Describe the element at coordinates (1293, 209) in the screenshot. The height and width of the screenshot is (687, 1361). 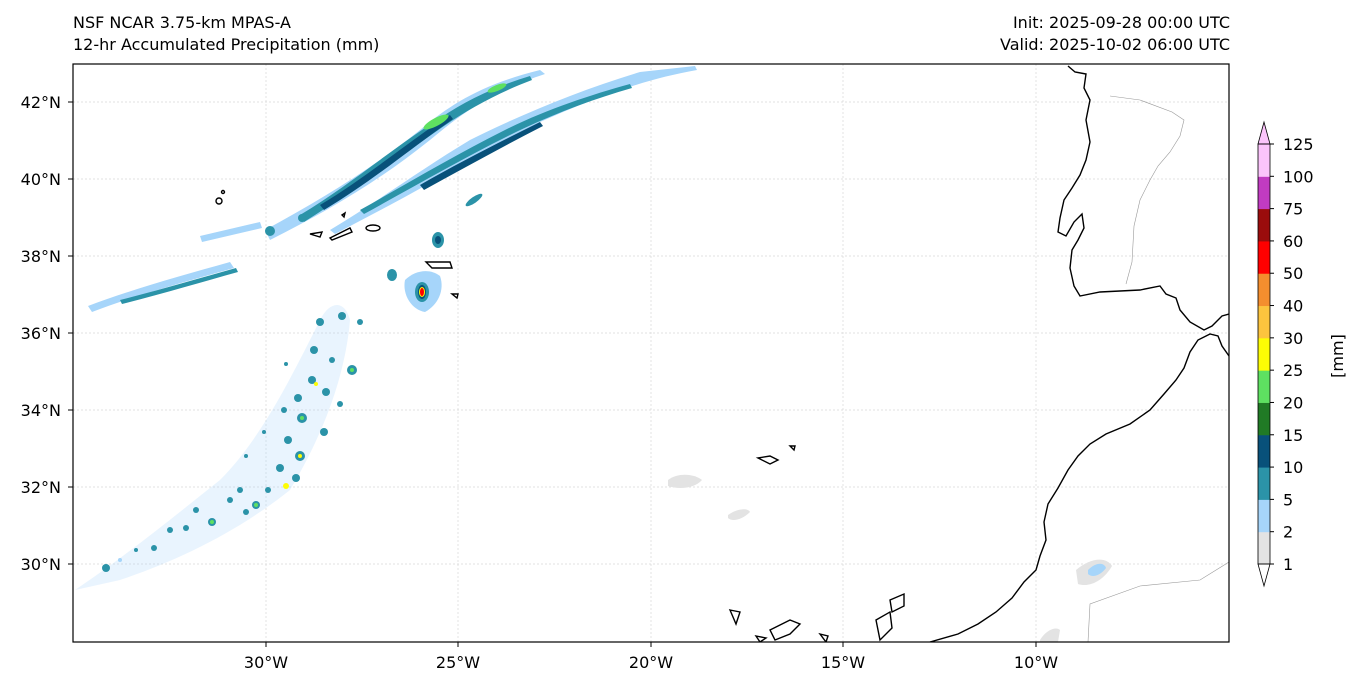
I see `colorbar-tick-label: 75` at that location.